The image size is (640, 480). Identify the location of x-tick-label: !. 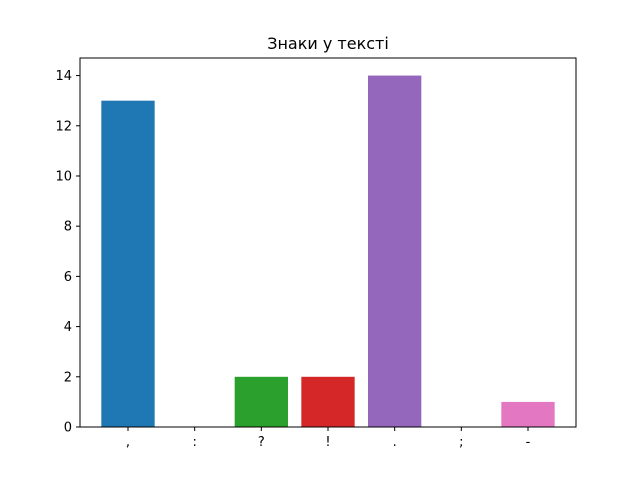
(327, 442).